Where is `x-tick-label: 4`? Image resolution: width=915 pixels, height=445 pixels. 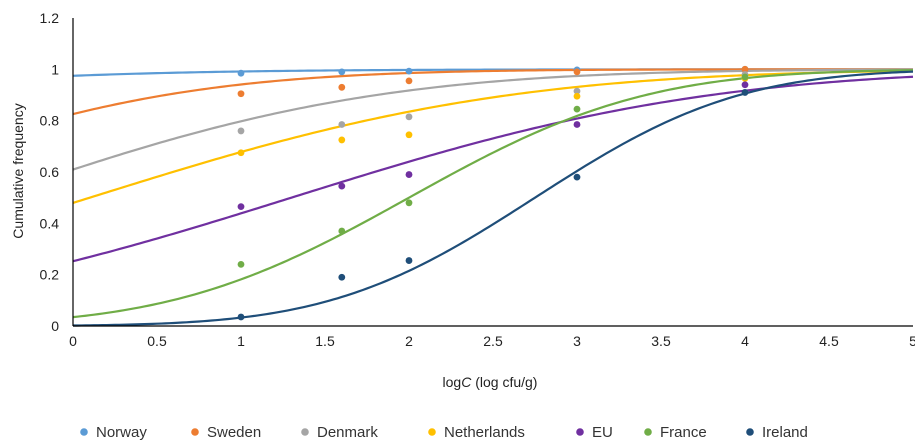 x-tick-label: 4 is located at coordinates (745, 341).